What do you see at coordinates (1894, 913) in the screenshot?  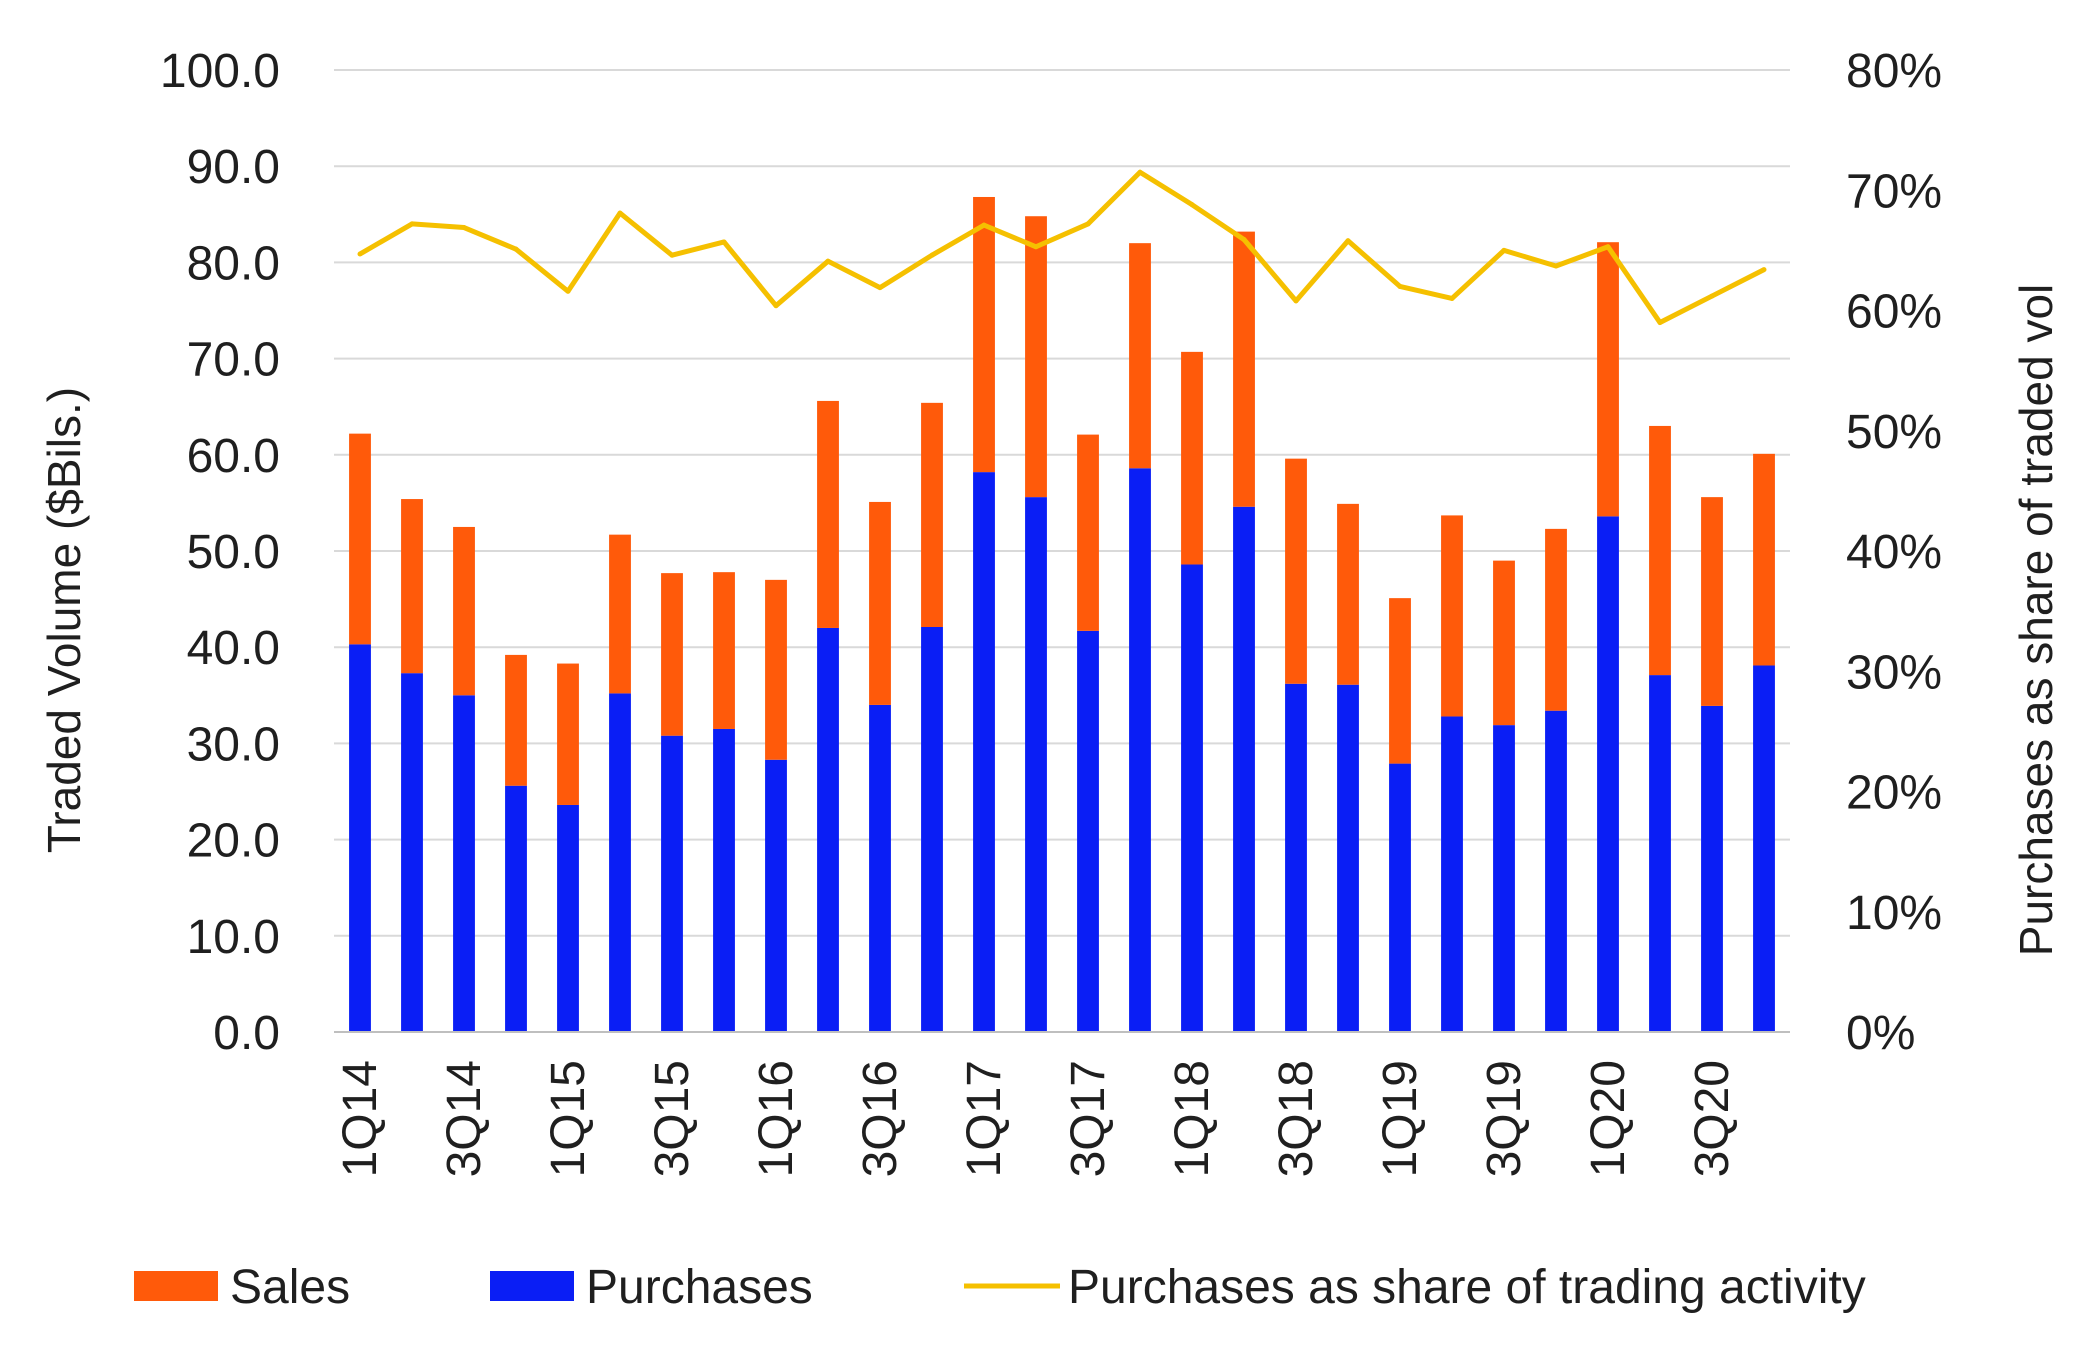 I see `y2-tick-label: 10%` at bounding box center [1894, 913].